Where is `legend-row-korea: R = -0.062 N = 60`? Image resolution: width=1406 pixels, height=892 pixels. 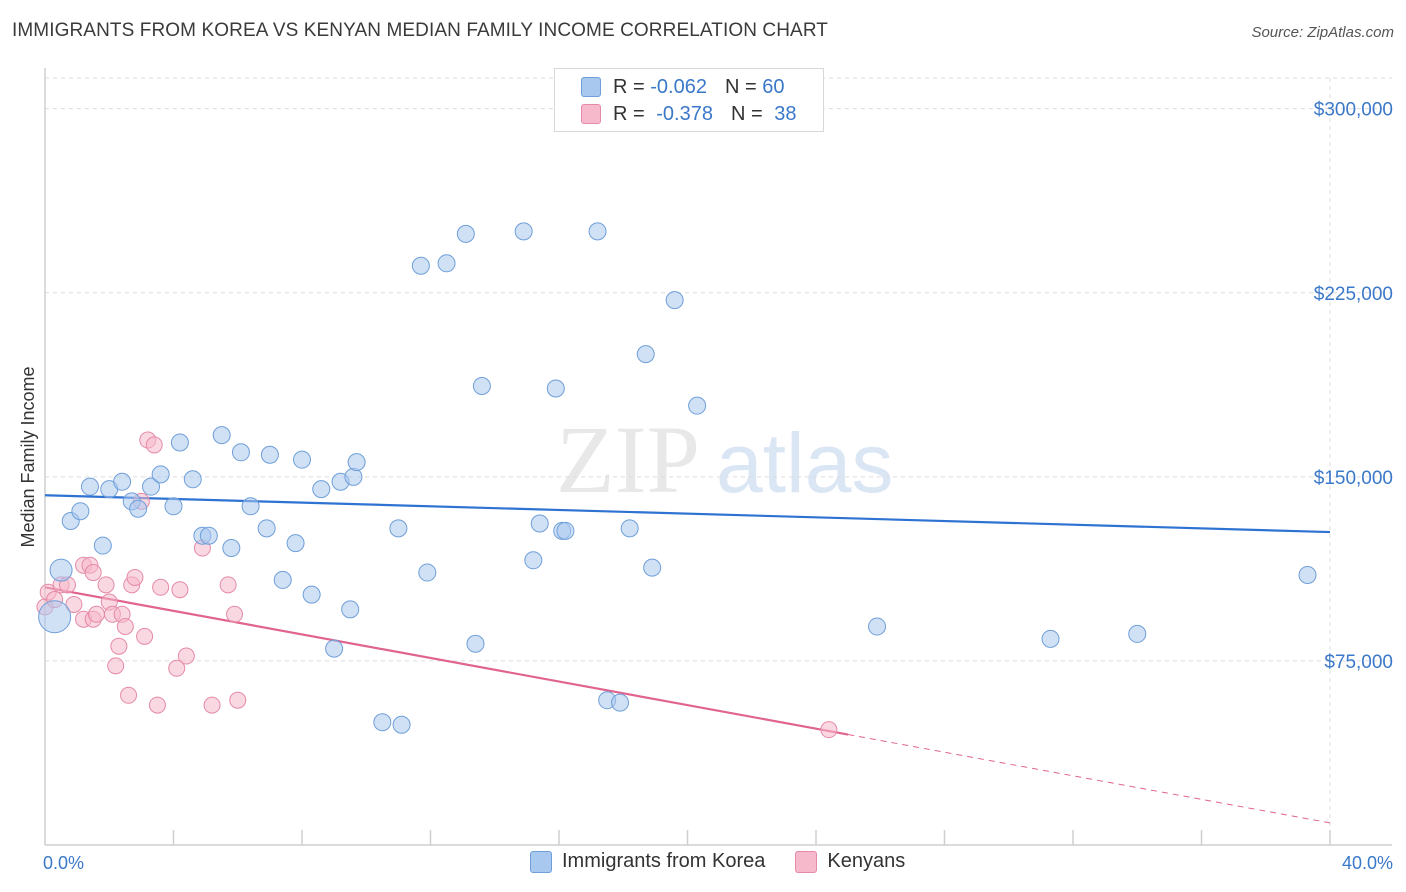
legend-row-korea: R = -0.062 N = 60 is located at coordinates (682, 87).